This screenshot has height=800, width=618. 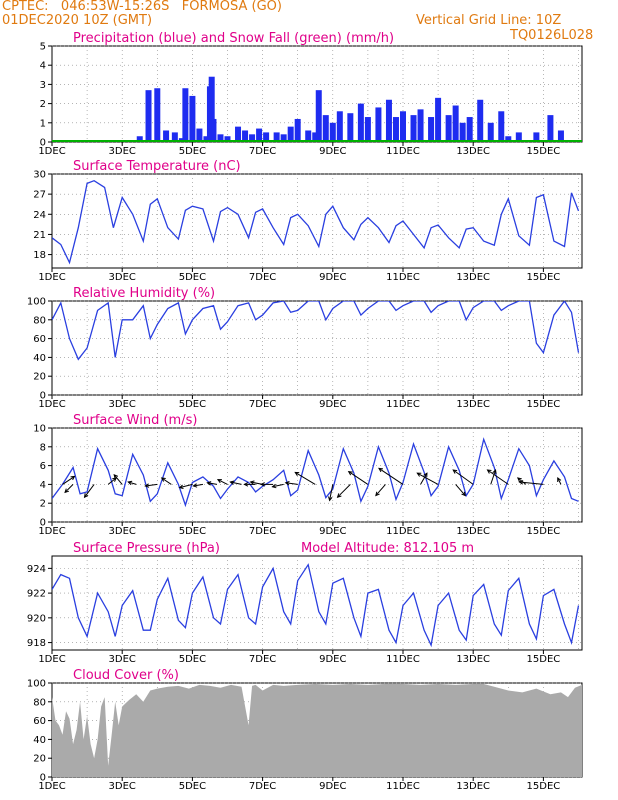 I want to click on cloud-area, so click(x=317, y=730).